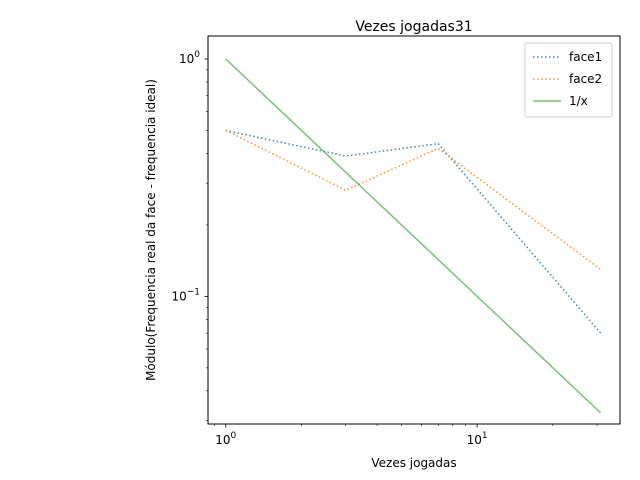 Image resolution: width=640 pixels, height=480 pixels. Describe the element at coordinates (413, 463) in the screenshot. I see `x-axis-label: Vezes jogadas` at that location.